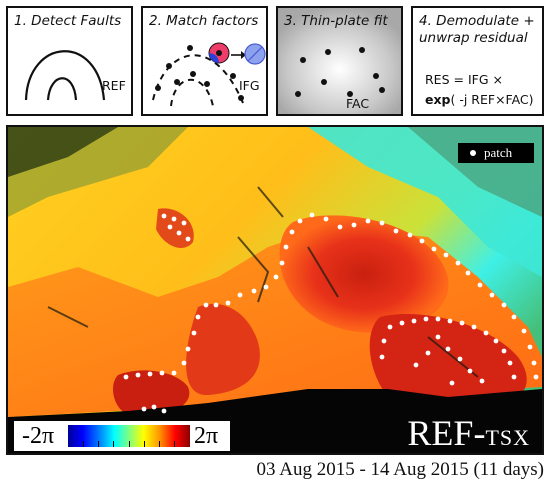 The image size is (550, 487). What do you see at coordinates (129, 444) in the screenshot?
I see `colorbar-ticks` at bounding box center [129, 444].